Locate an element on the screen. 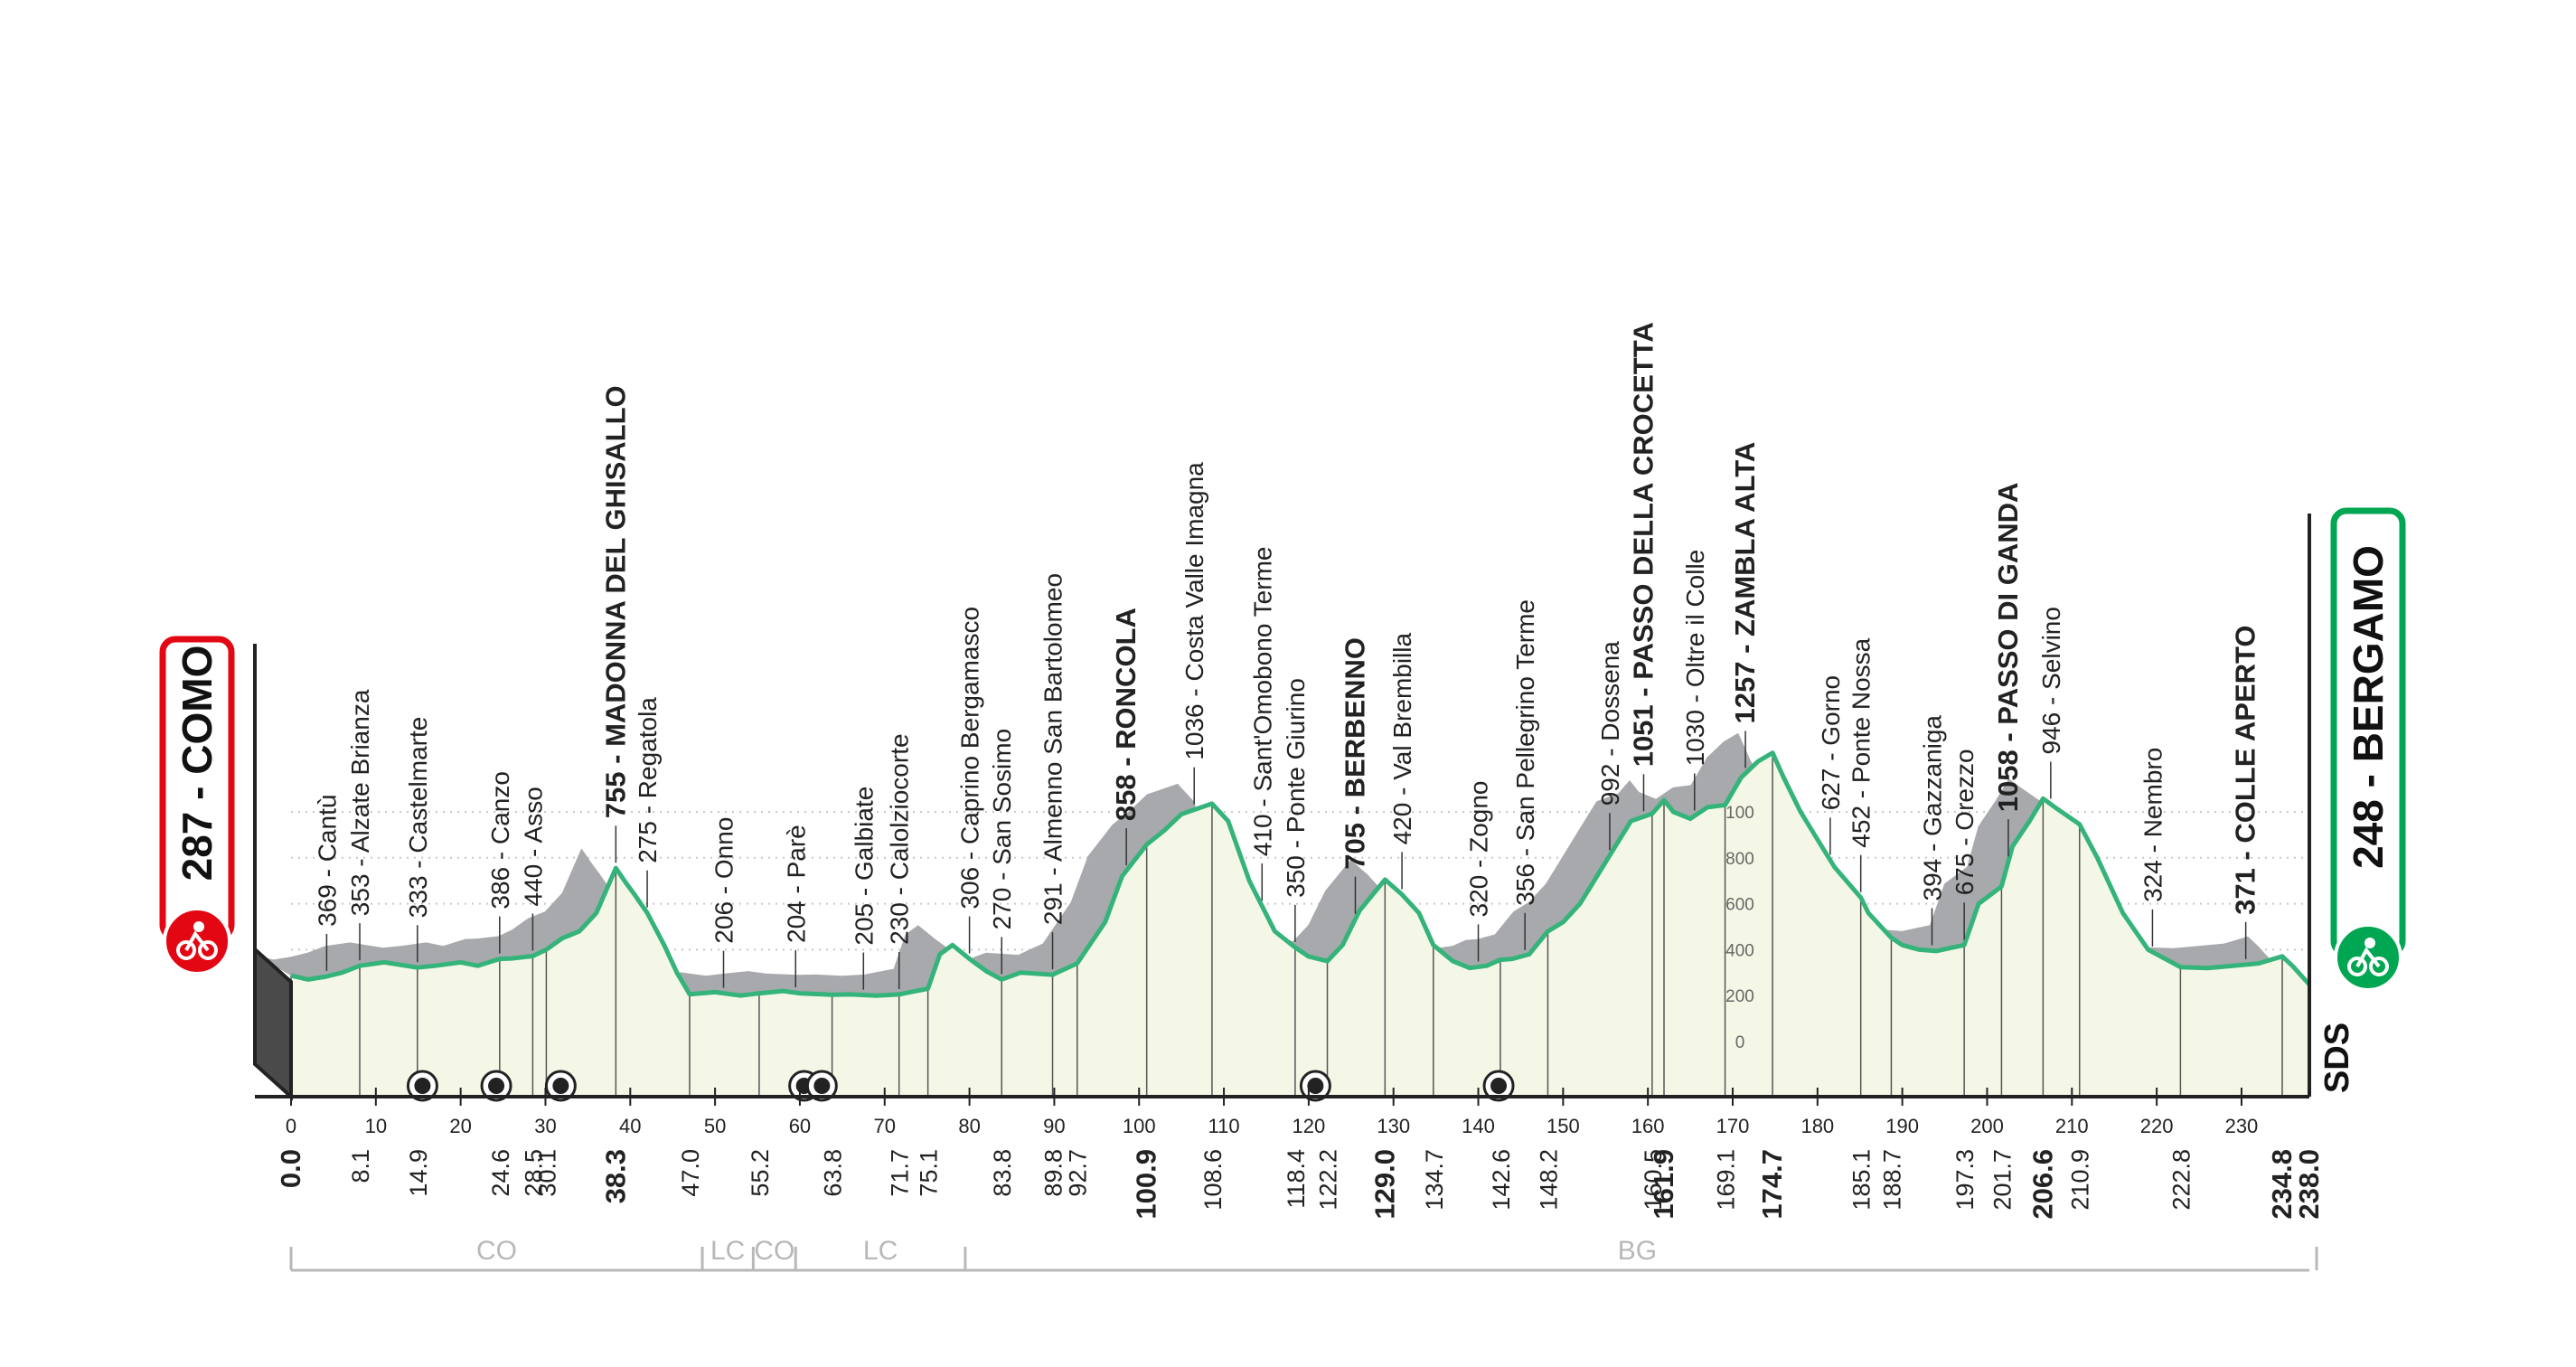 The width and height of the screenshot is (2576, 1367). distance-marker-label: 222.8 is located at coordinates (2181, 1180).